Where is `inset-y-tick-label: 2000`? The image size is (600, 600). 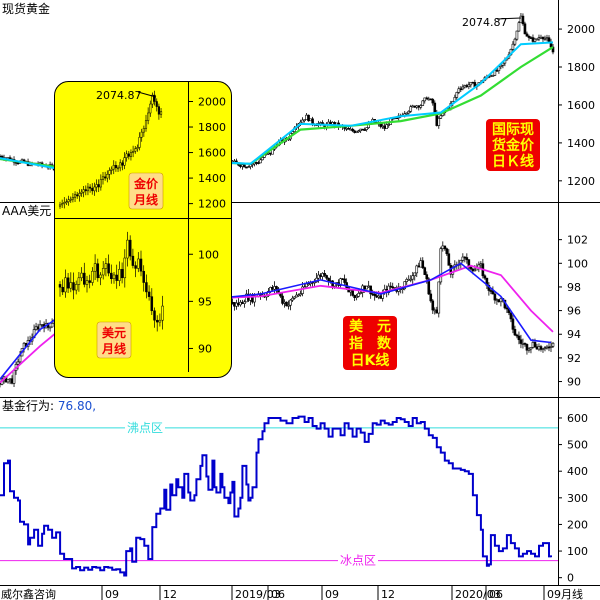 inset-y-tick-label: 2000 is located at coordinates (212, 101).